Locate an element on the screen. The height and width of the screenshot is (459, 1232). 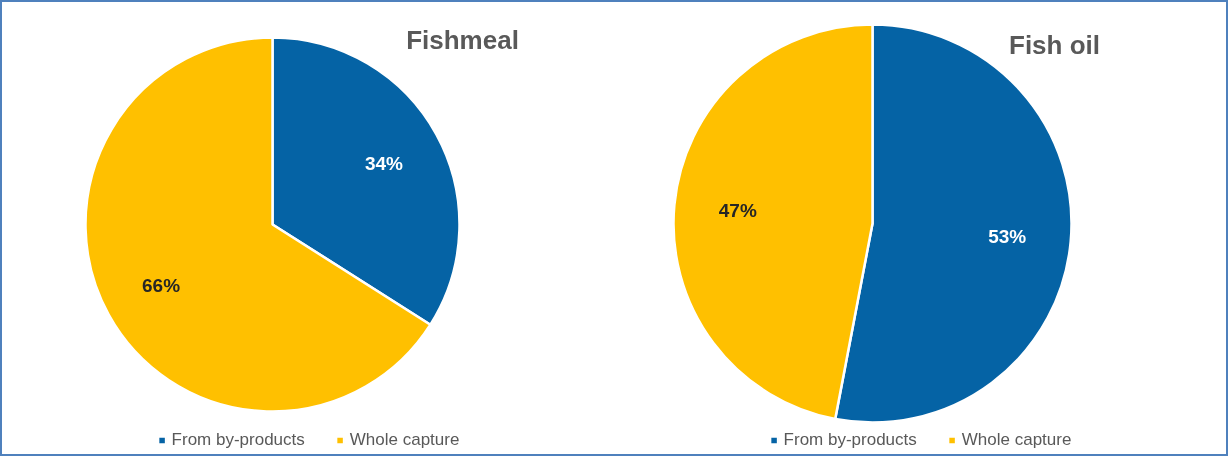
data-label: 34% is located at coordinates (384, 163).